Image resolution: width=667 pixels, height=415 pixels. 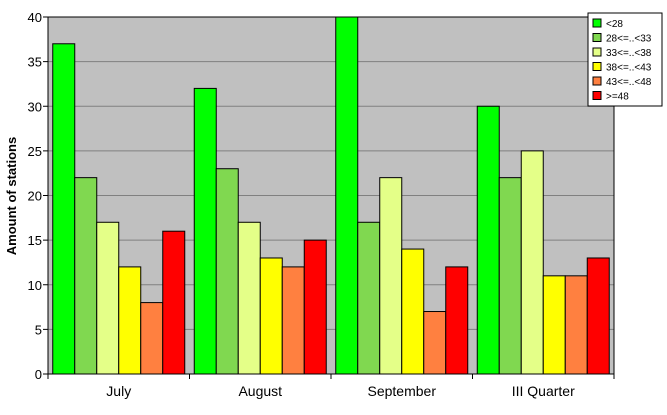 I want to click on y-tick-label: 10, so click(x=35, y=285).